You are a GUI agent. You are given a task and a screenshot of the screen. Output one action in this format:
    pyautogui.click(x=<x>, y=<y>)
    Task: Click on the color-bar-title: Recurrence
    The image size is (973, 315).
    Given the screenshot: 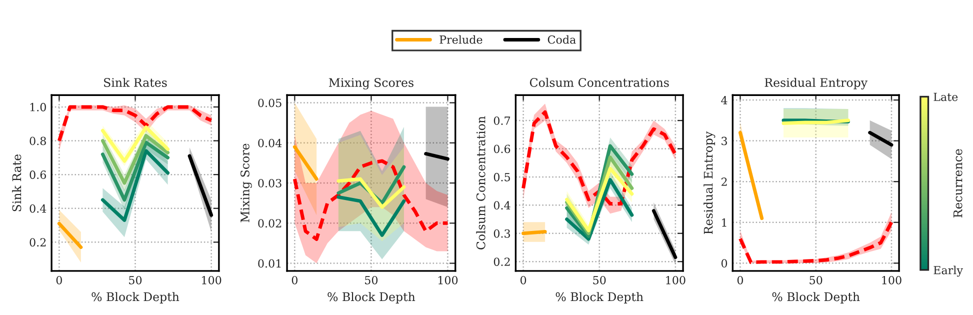 What is the action you would take?
    pyautogui.click(x=958, y=183)
    